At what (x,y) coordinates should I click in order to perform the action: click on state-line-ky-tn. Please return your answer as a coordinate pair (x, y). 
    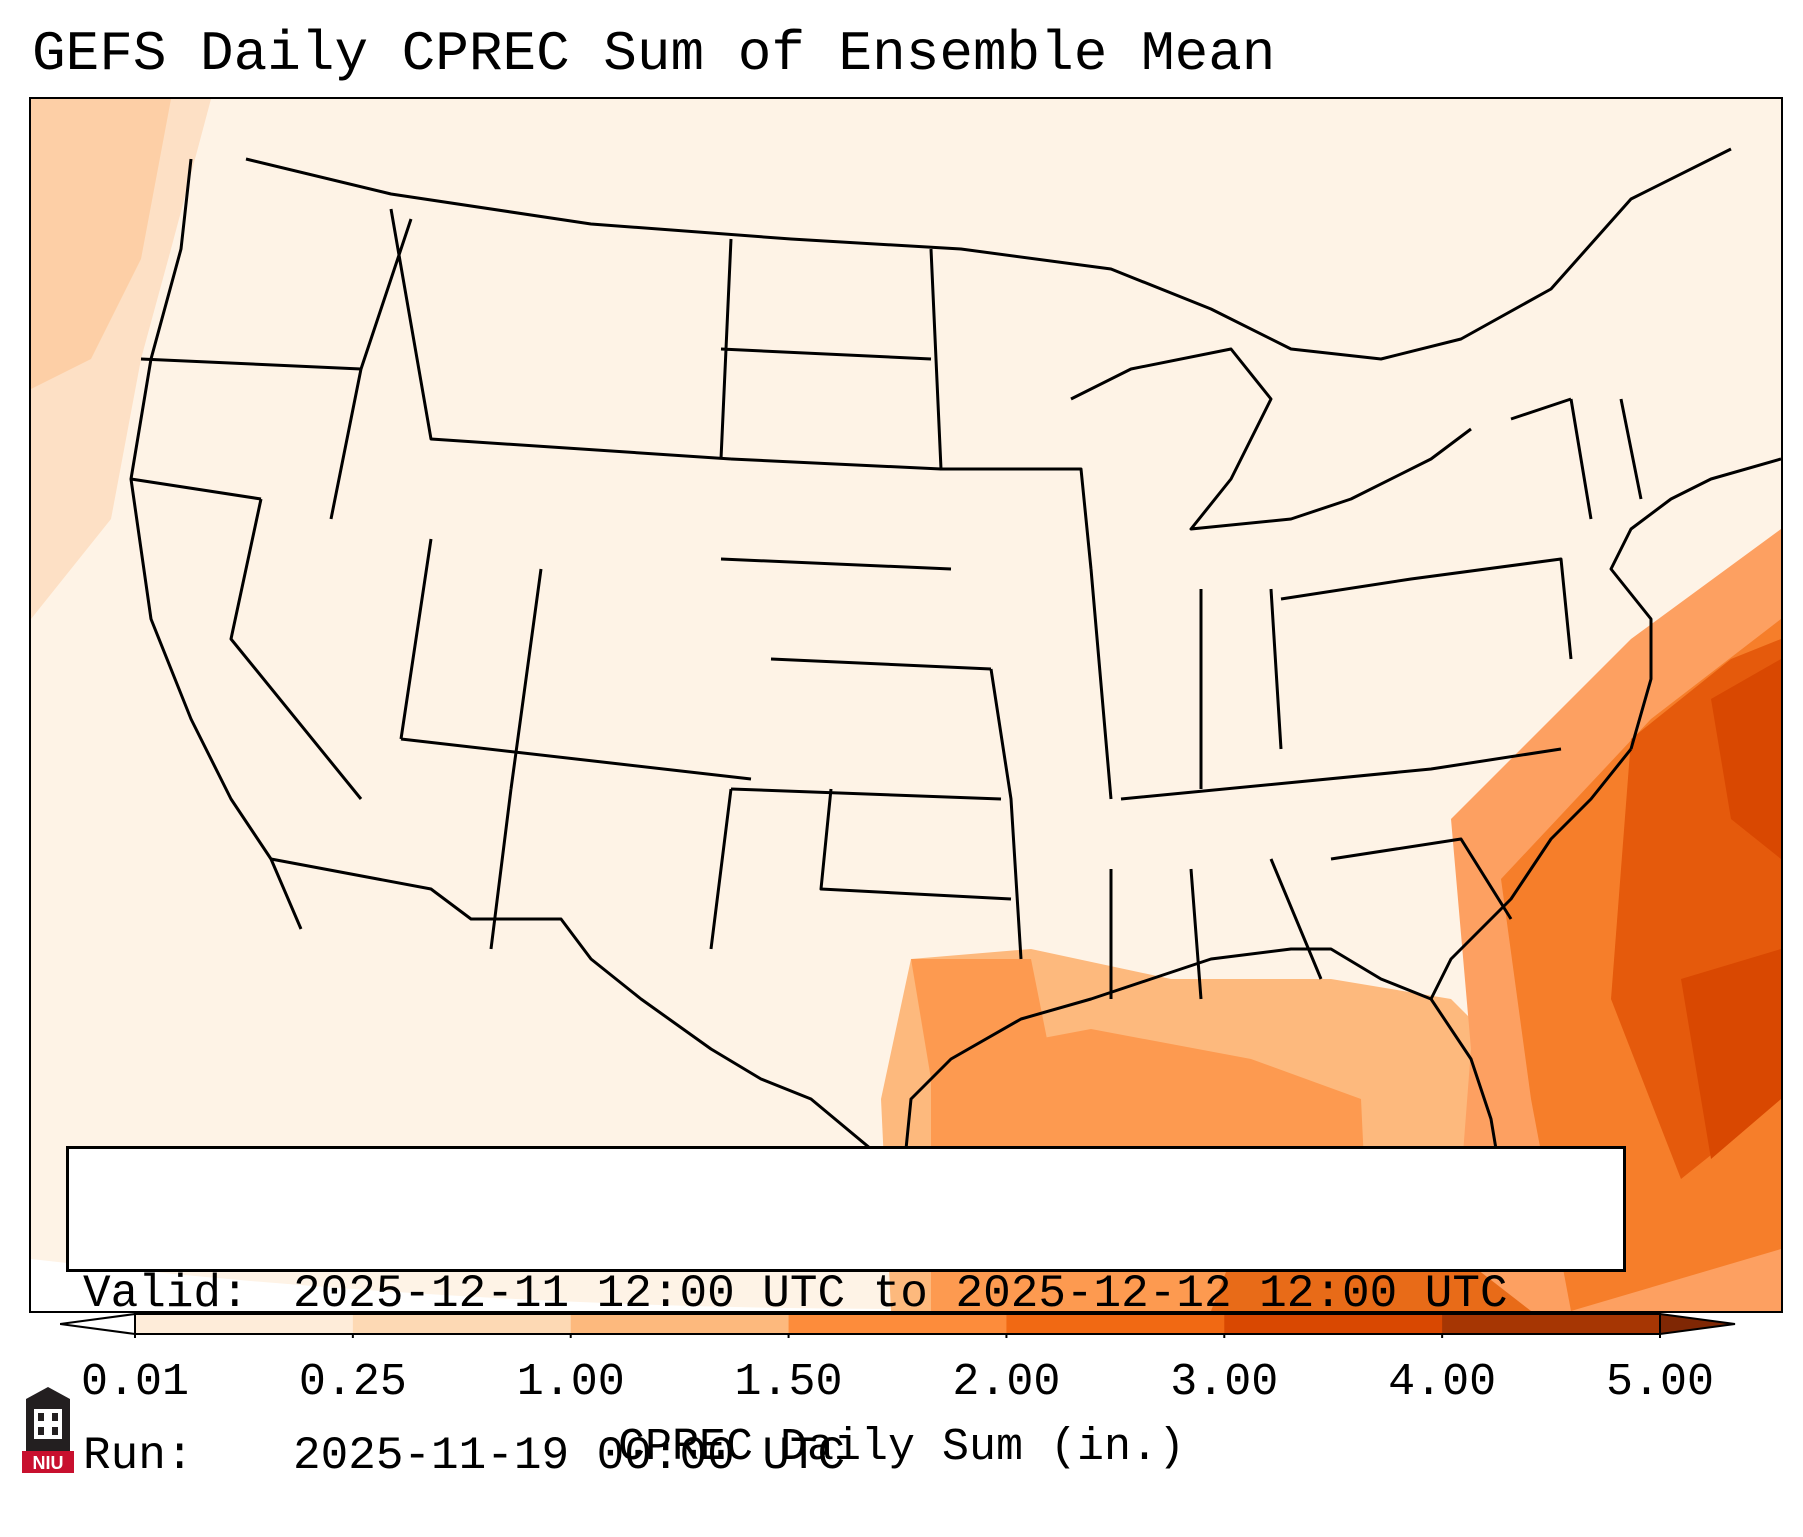
    Looking at the image, I should click on (1341, 774).